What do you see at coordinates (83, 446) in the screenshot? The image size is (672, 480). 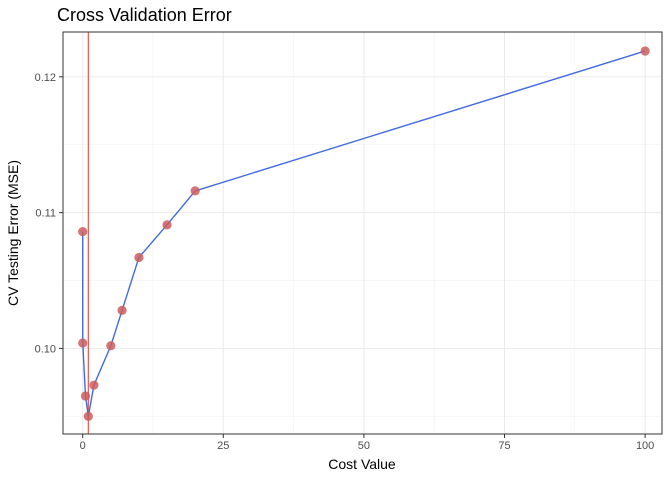 I see `x-tick-label: 0` at bounding box center [83, 446].